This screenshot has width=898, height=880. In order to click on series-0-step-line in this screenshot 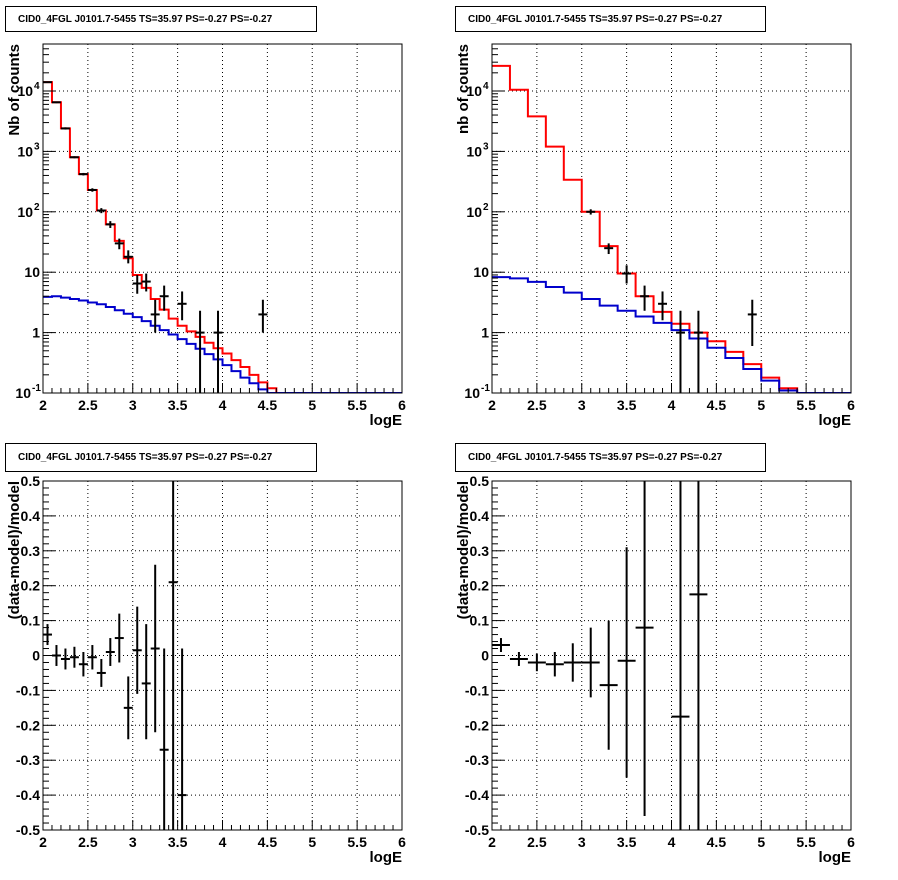, I will do `click(671, 228)`.